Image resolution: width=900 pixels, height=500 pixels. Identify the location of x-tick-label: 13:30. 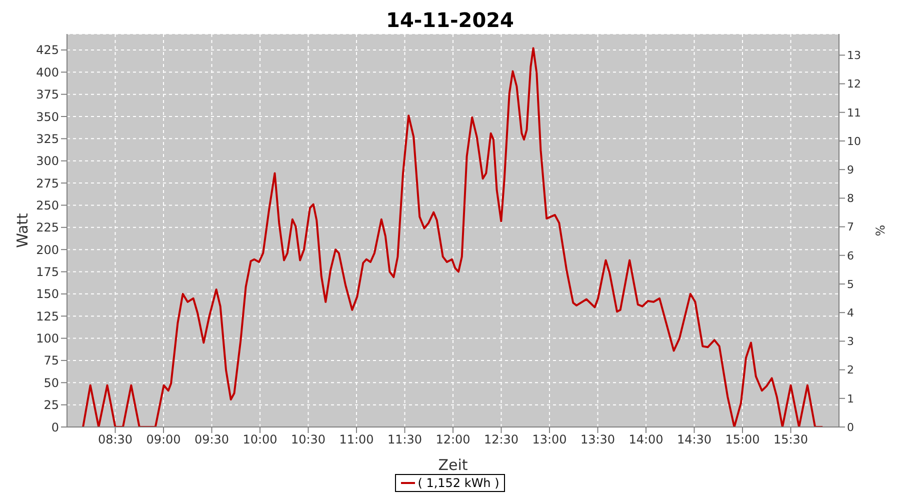
(598, 439).